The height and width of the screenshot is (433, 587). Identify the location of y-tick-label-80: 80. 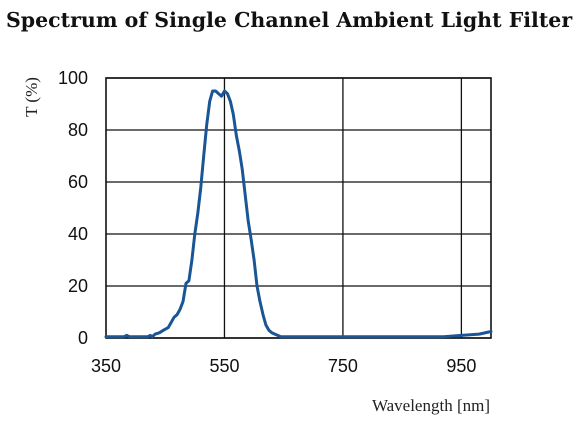
(78, 130).